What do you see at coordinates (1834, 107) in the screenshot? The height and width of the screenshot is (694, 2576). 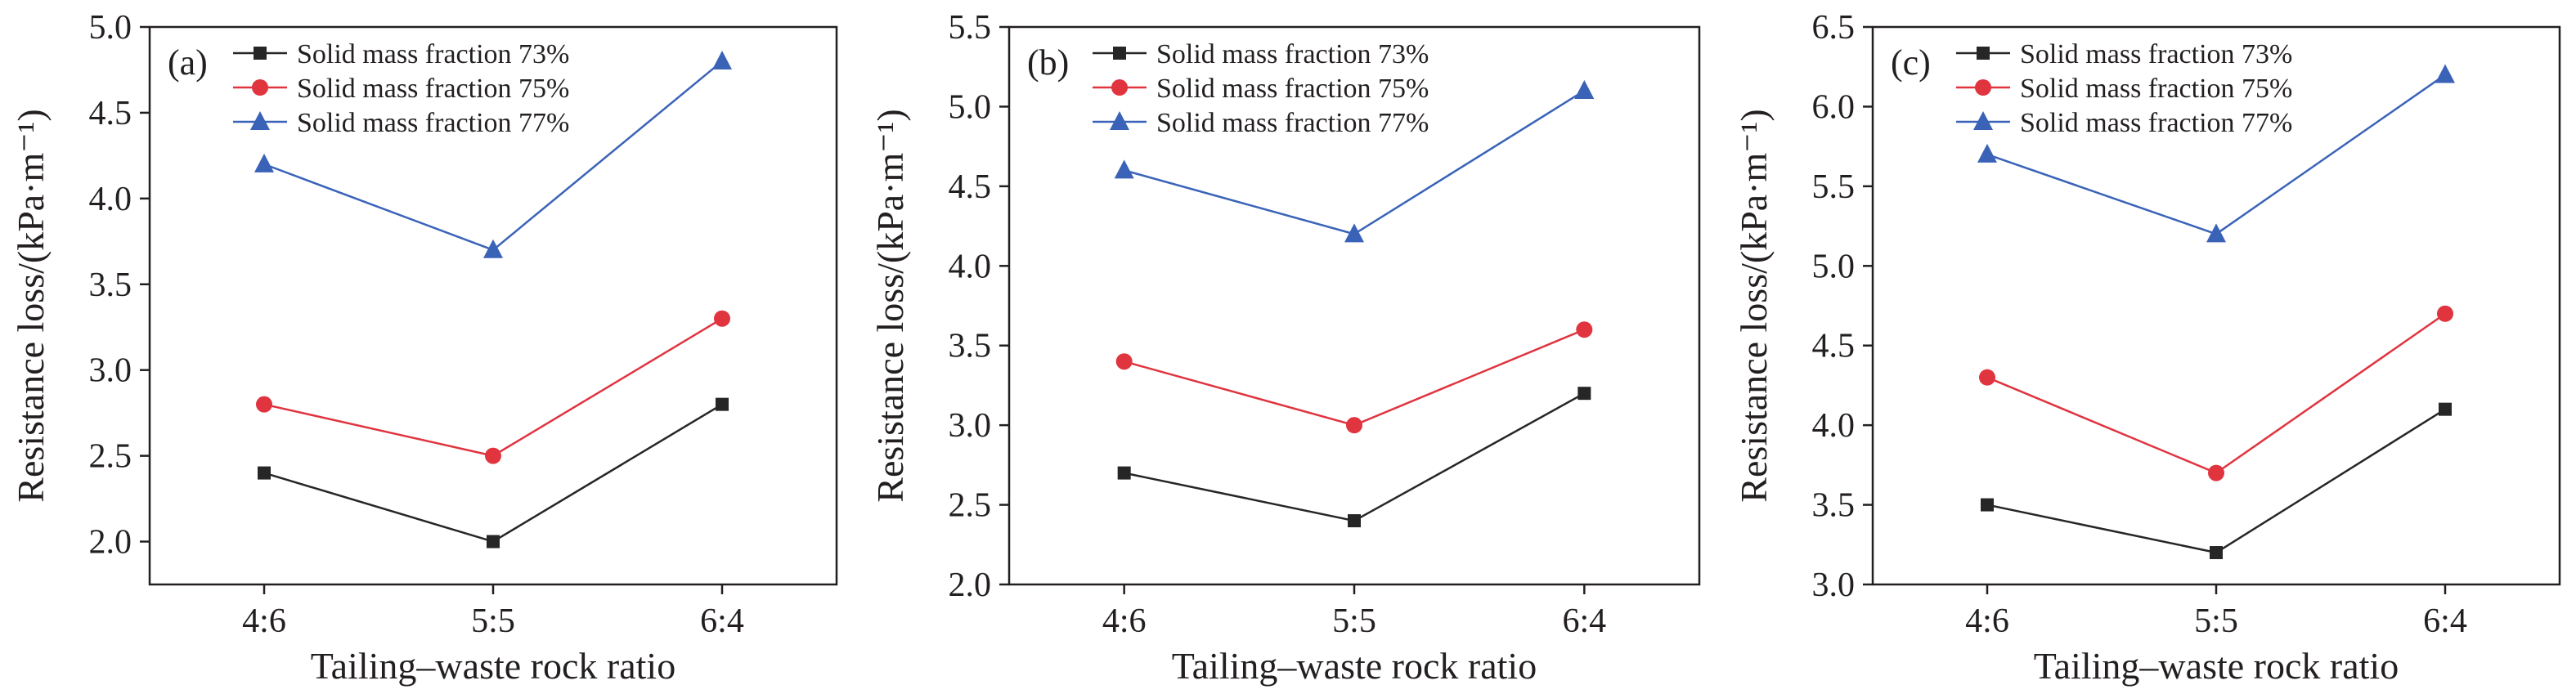 I see `y-tick-label: 6.0` at bounding box center [1834, 107].